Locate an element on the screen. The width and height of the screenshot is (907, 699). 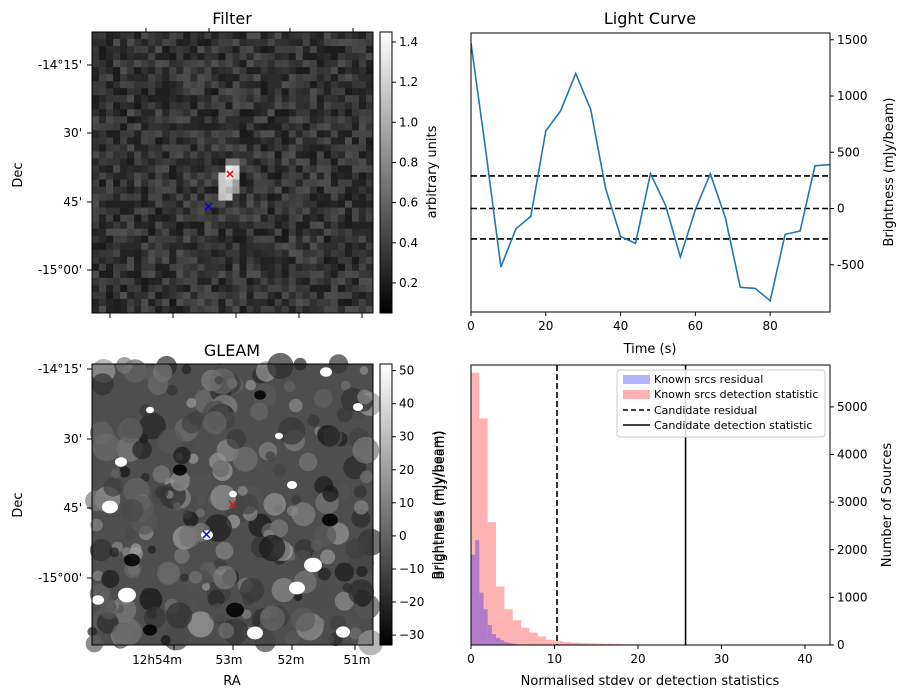
lightcurve-y-label: Brightness (mJy/beam) is located at coordinates (889, 172).